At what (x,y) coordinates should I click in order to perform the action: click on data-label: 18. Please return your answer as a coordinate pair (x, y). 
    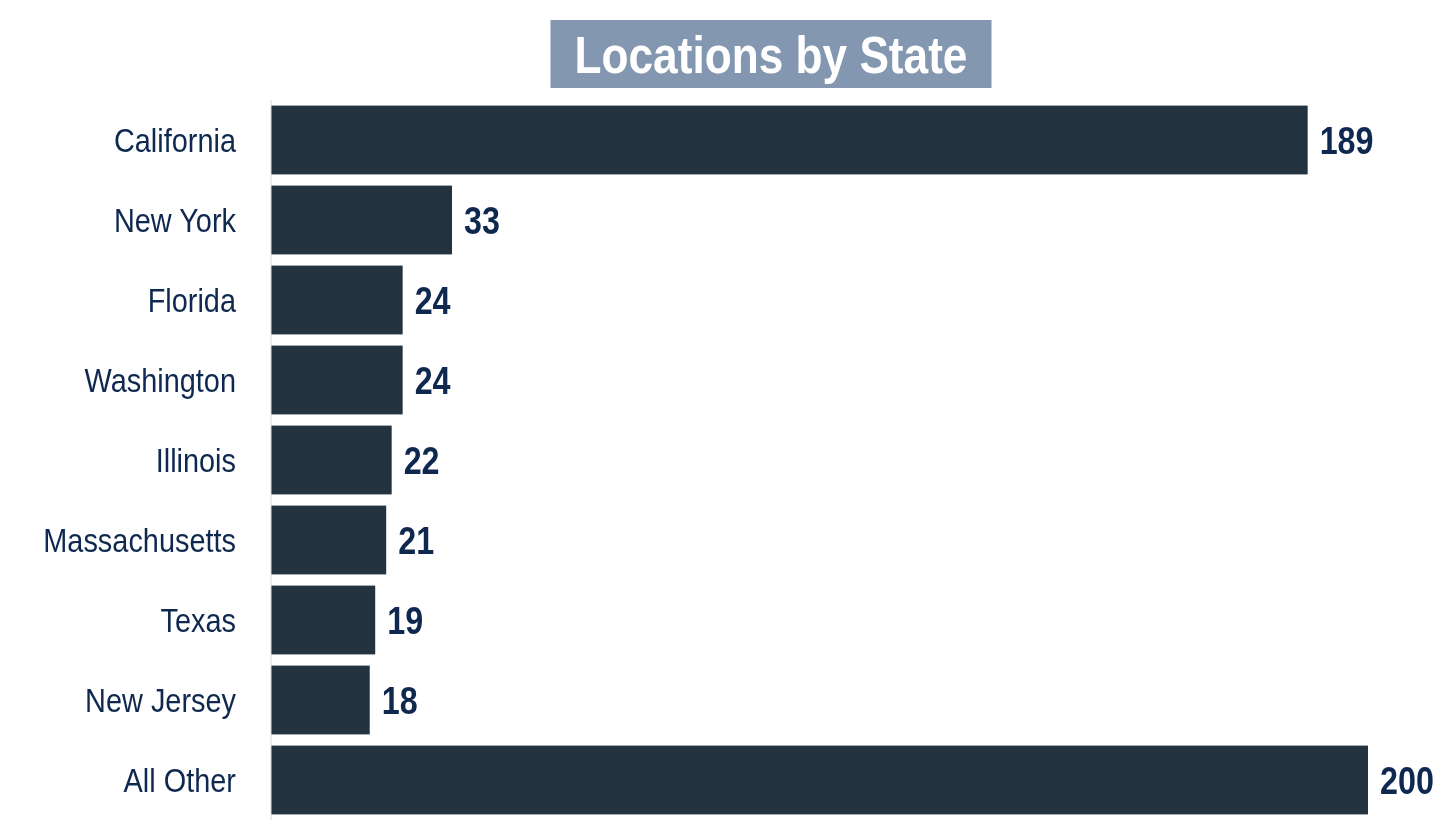
    Looking at the image, I should click on (399, 700).